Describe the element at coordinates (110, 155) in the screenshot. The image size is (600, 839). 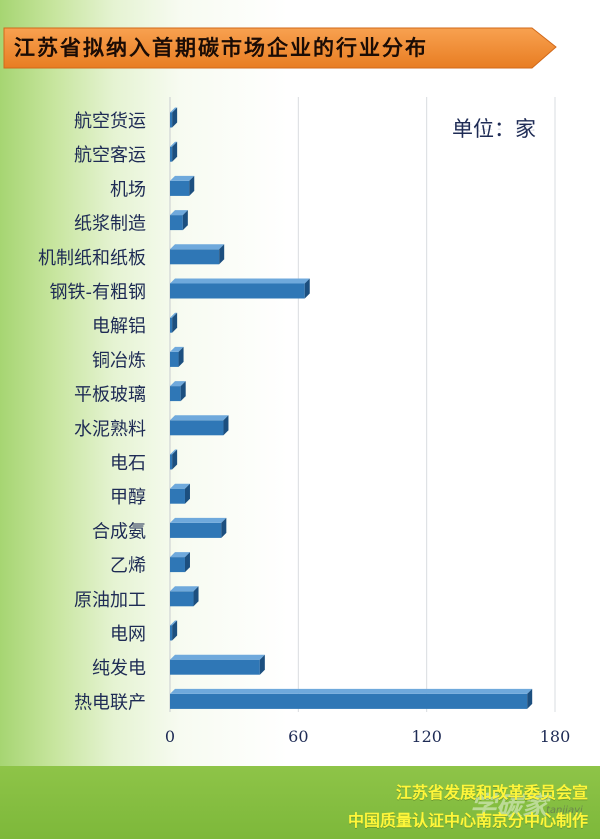
I see `category-label-2: 航空客运` at that location.